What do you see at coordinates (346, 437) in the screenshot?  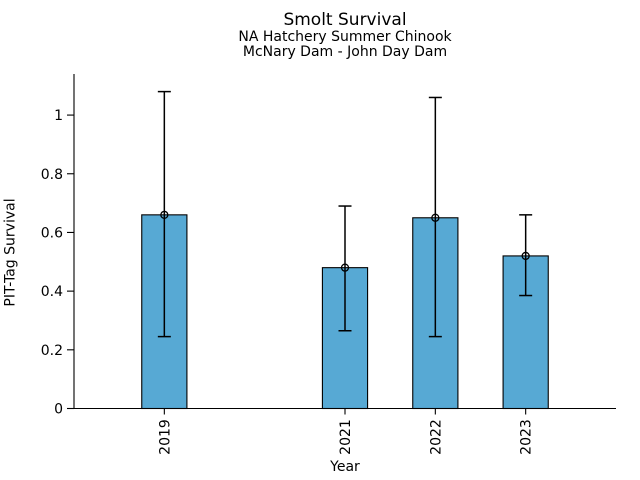 I see `x-tick-label: 2021` at bounding box center [346, 437].